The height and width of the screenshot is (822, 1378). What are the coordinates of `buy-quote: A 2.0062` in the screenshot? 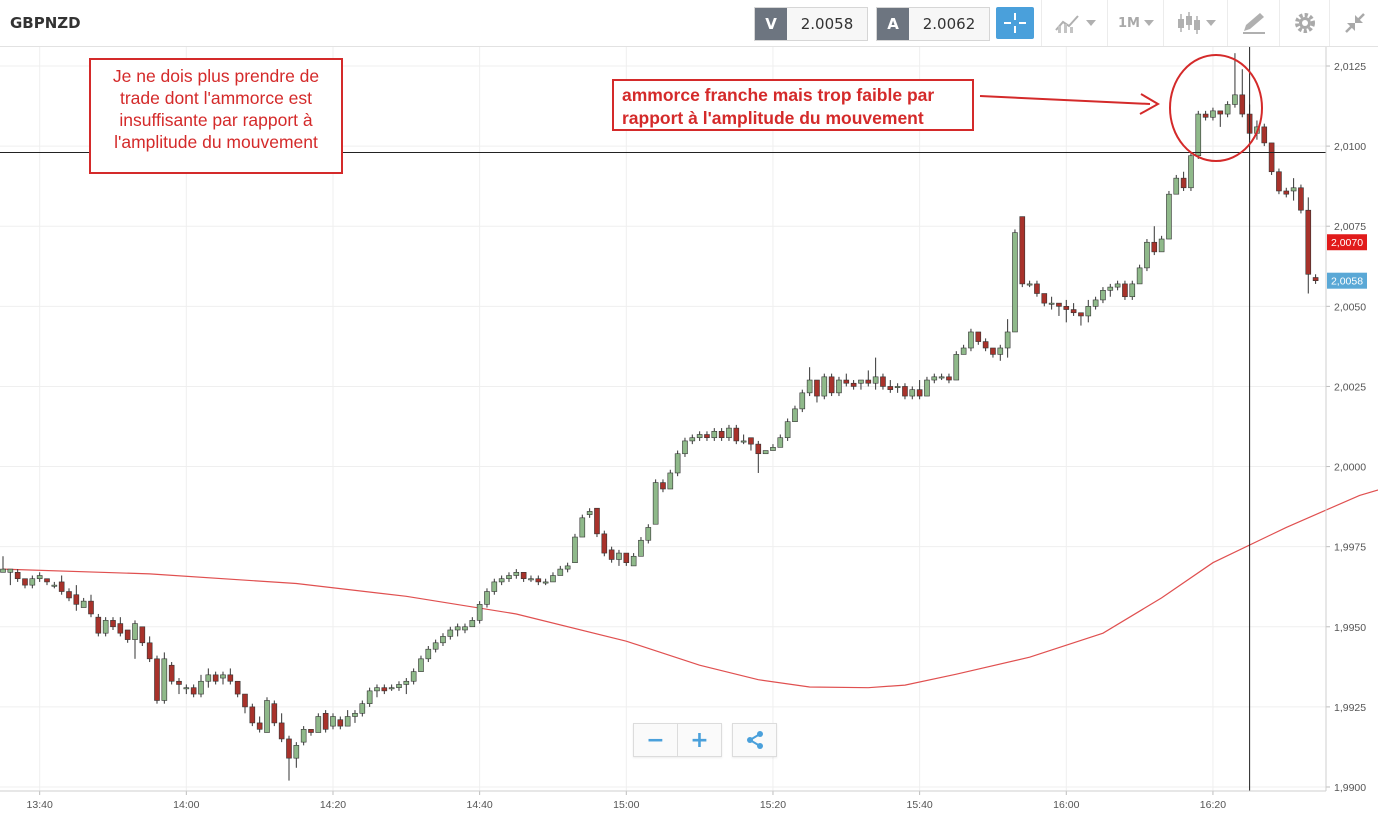 It's located at (933, 24).